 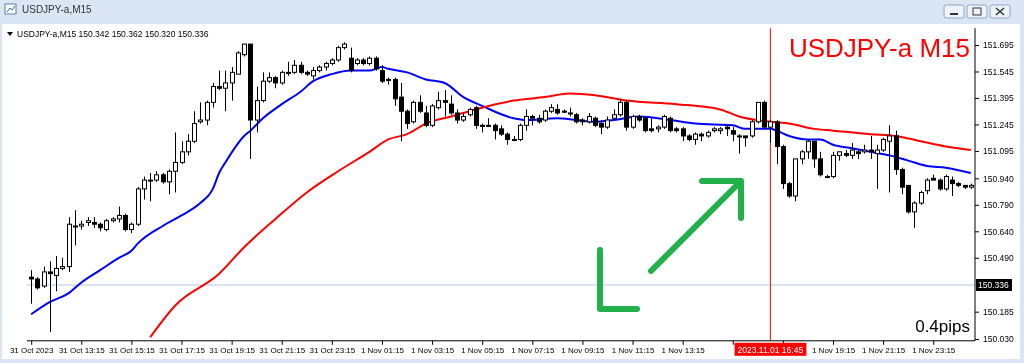 I want to click on x-tick-label: 31 Oct 2023, so click(x=32, y=350).